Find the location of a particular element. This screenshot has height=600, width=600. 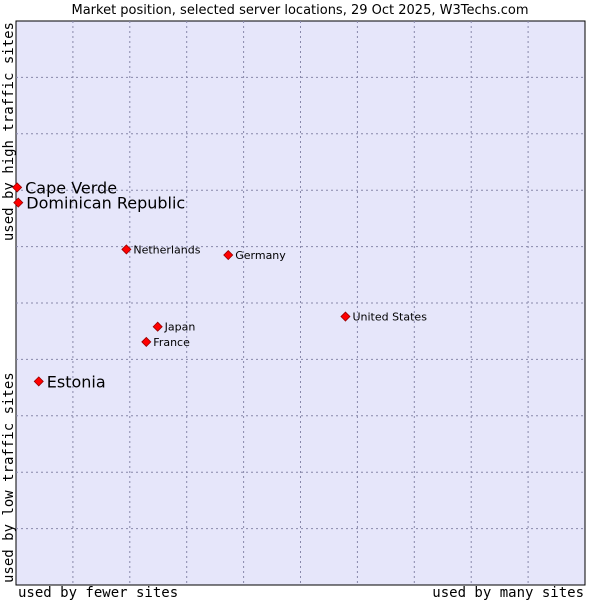

point-marker-estonia is located at coordinates (38, 381).